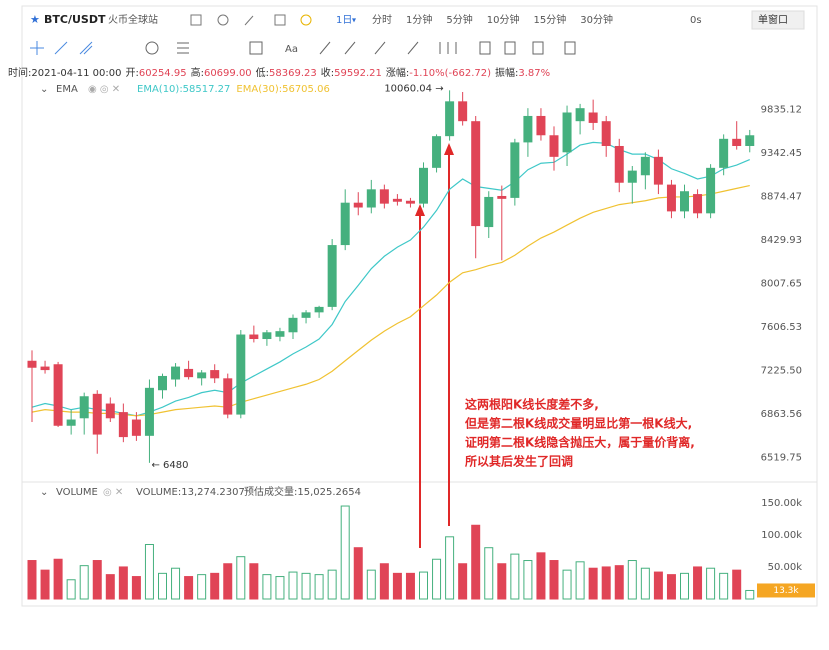 Image resolution: width=829 pixels, height=650 pixels. I want to click on info-label: 高:, so click(197, 72).